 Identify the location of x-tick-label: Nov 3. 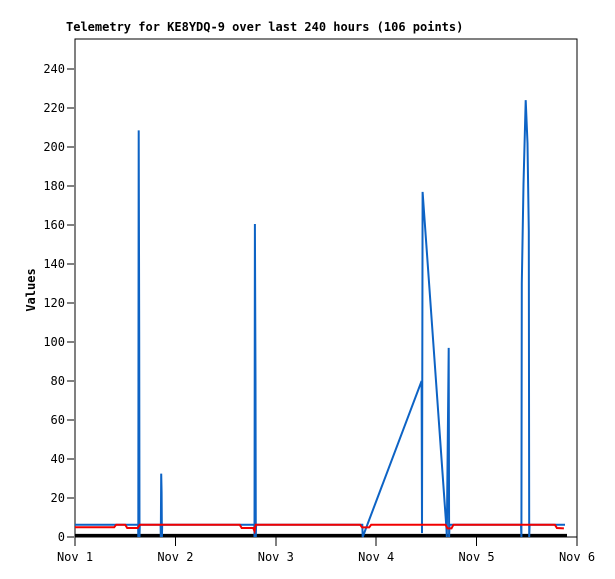
(276, 557).